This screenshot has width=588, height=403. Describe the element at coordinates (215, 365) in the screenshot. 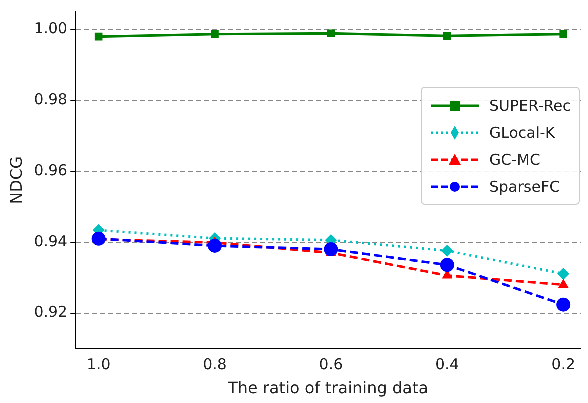

I see `x-tick-label: 0.8` at that location.